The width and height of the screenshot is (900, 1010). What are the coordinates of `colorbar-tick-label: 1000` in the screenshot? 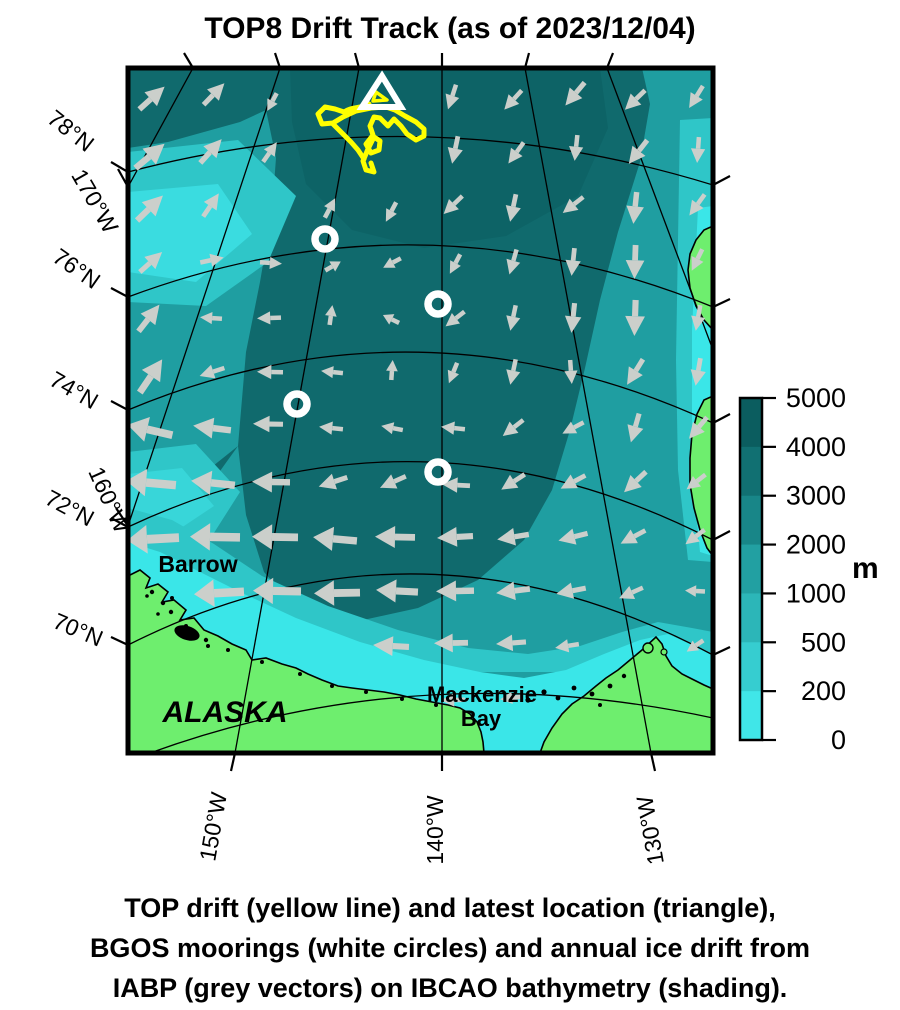 It's located at (816, 593).